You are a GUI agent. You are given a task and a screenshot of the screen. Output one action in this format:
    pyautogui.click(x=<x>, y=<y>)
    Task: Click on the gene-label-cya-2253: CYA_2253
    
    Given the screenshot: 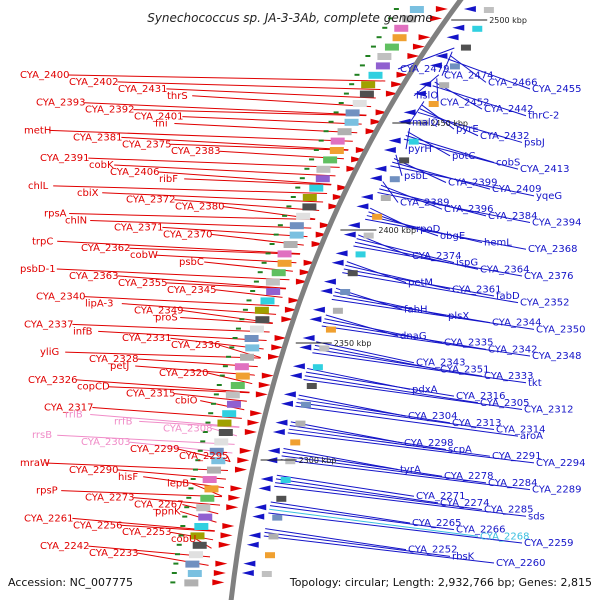 What is the action you would take?
    pyautogui.click(x=146, y=532)
    